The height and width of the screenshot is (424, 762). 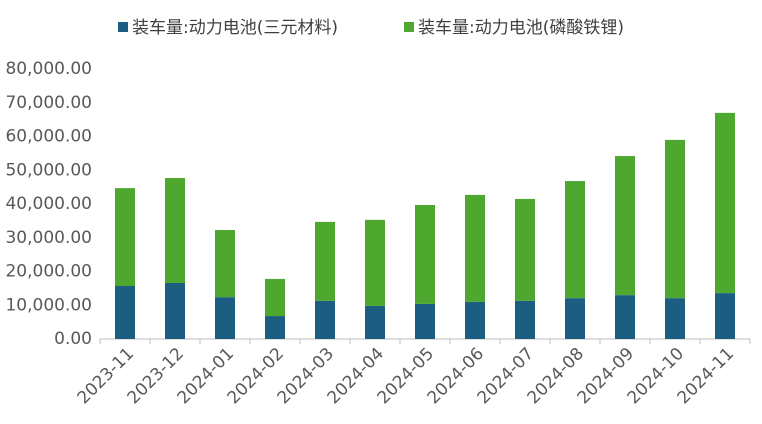 What do you see at coordinates (48, 170) in the screenshot?
I see `y-tick-label: 50,000.00` at bounding box center [48, 170].